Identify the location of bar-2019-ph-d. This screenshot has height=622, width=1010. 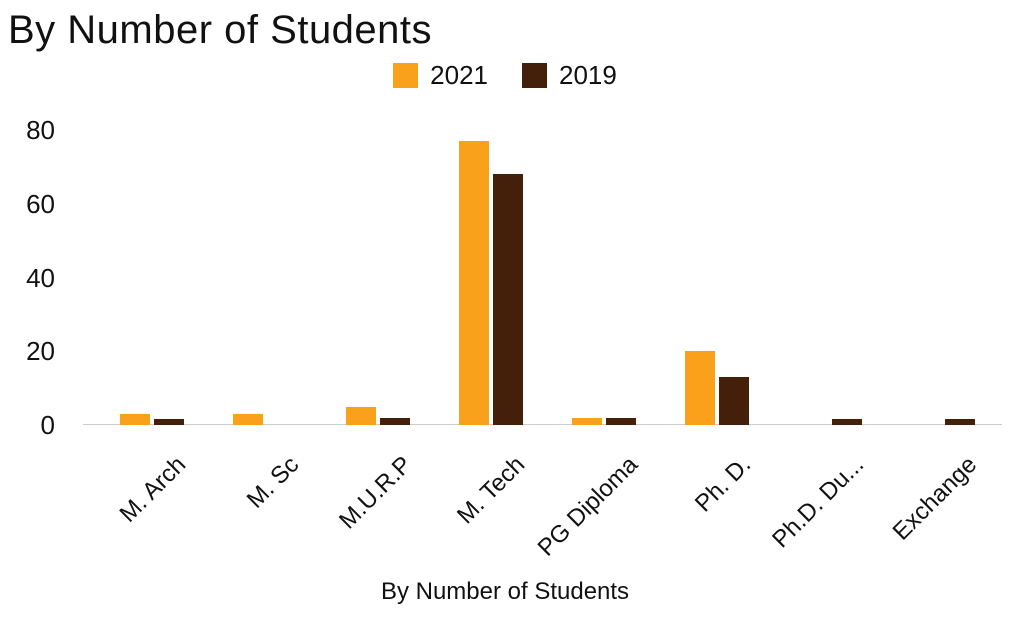
(734, 401).